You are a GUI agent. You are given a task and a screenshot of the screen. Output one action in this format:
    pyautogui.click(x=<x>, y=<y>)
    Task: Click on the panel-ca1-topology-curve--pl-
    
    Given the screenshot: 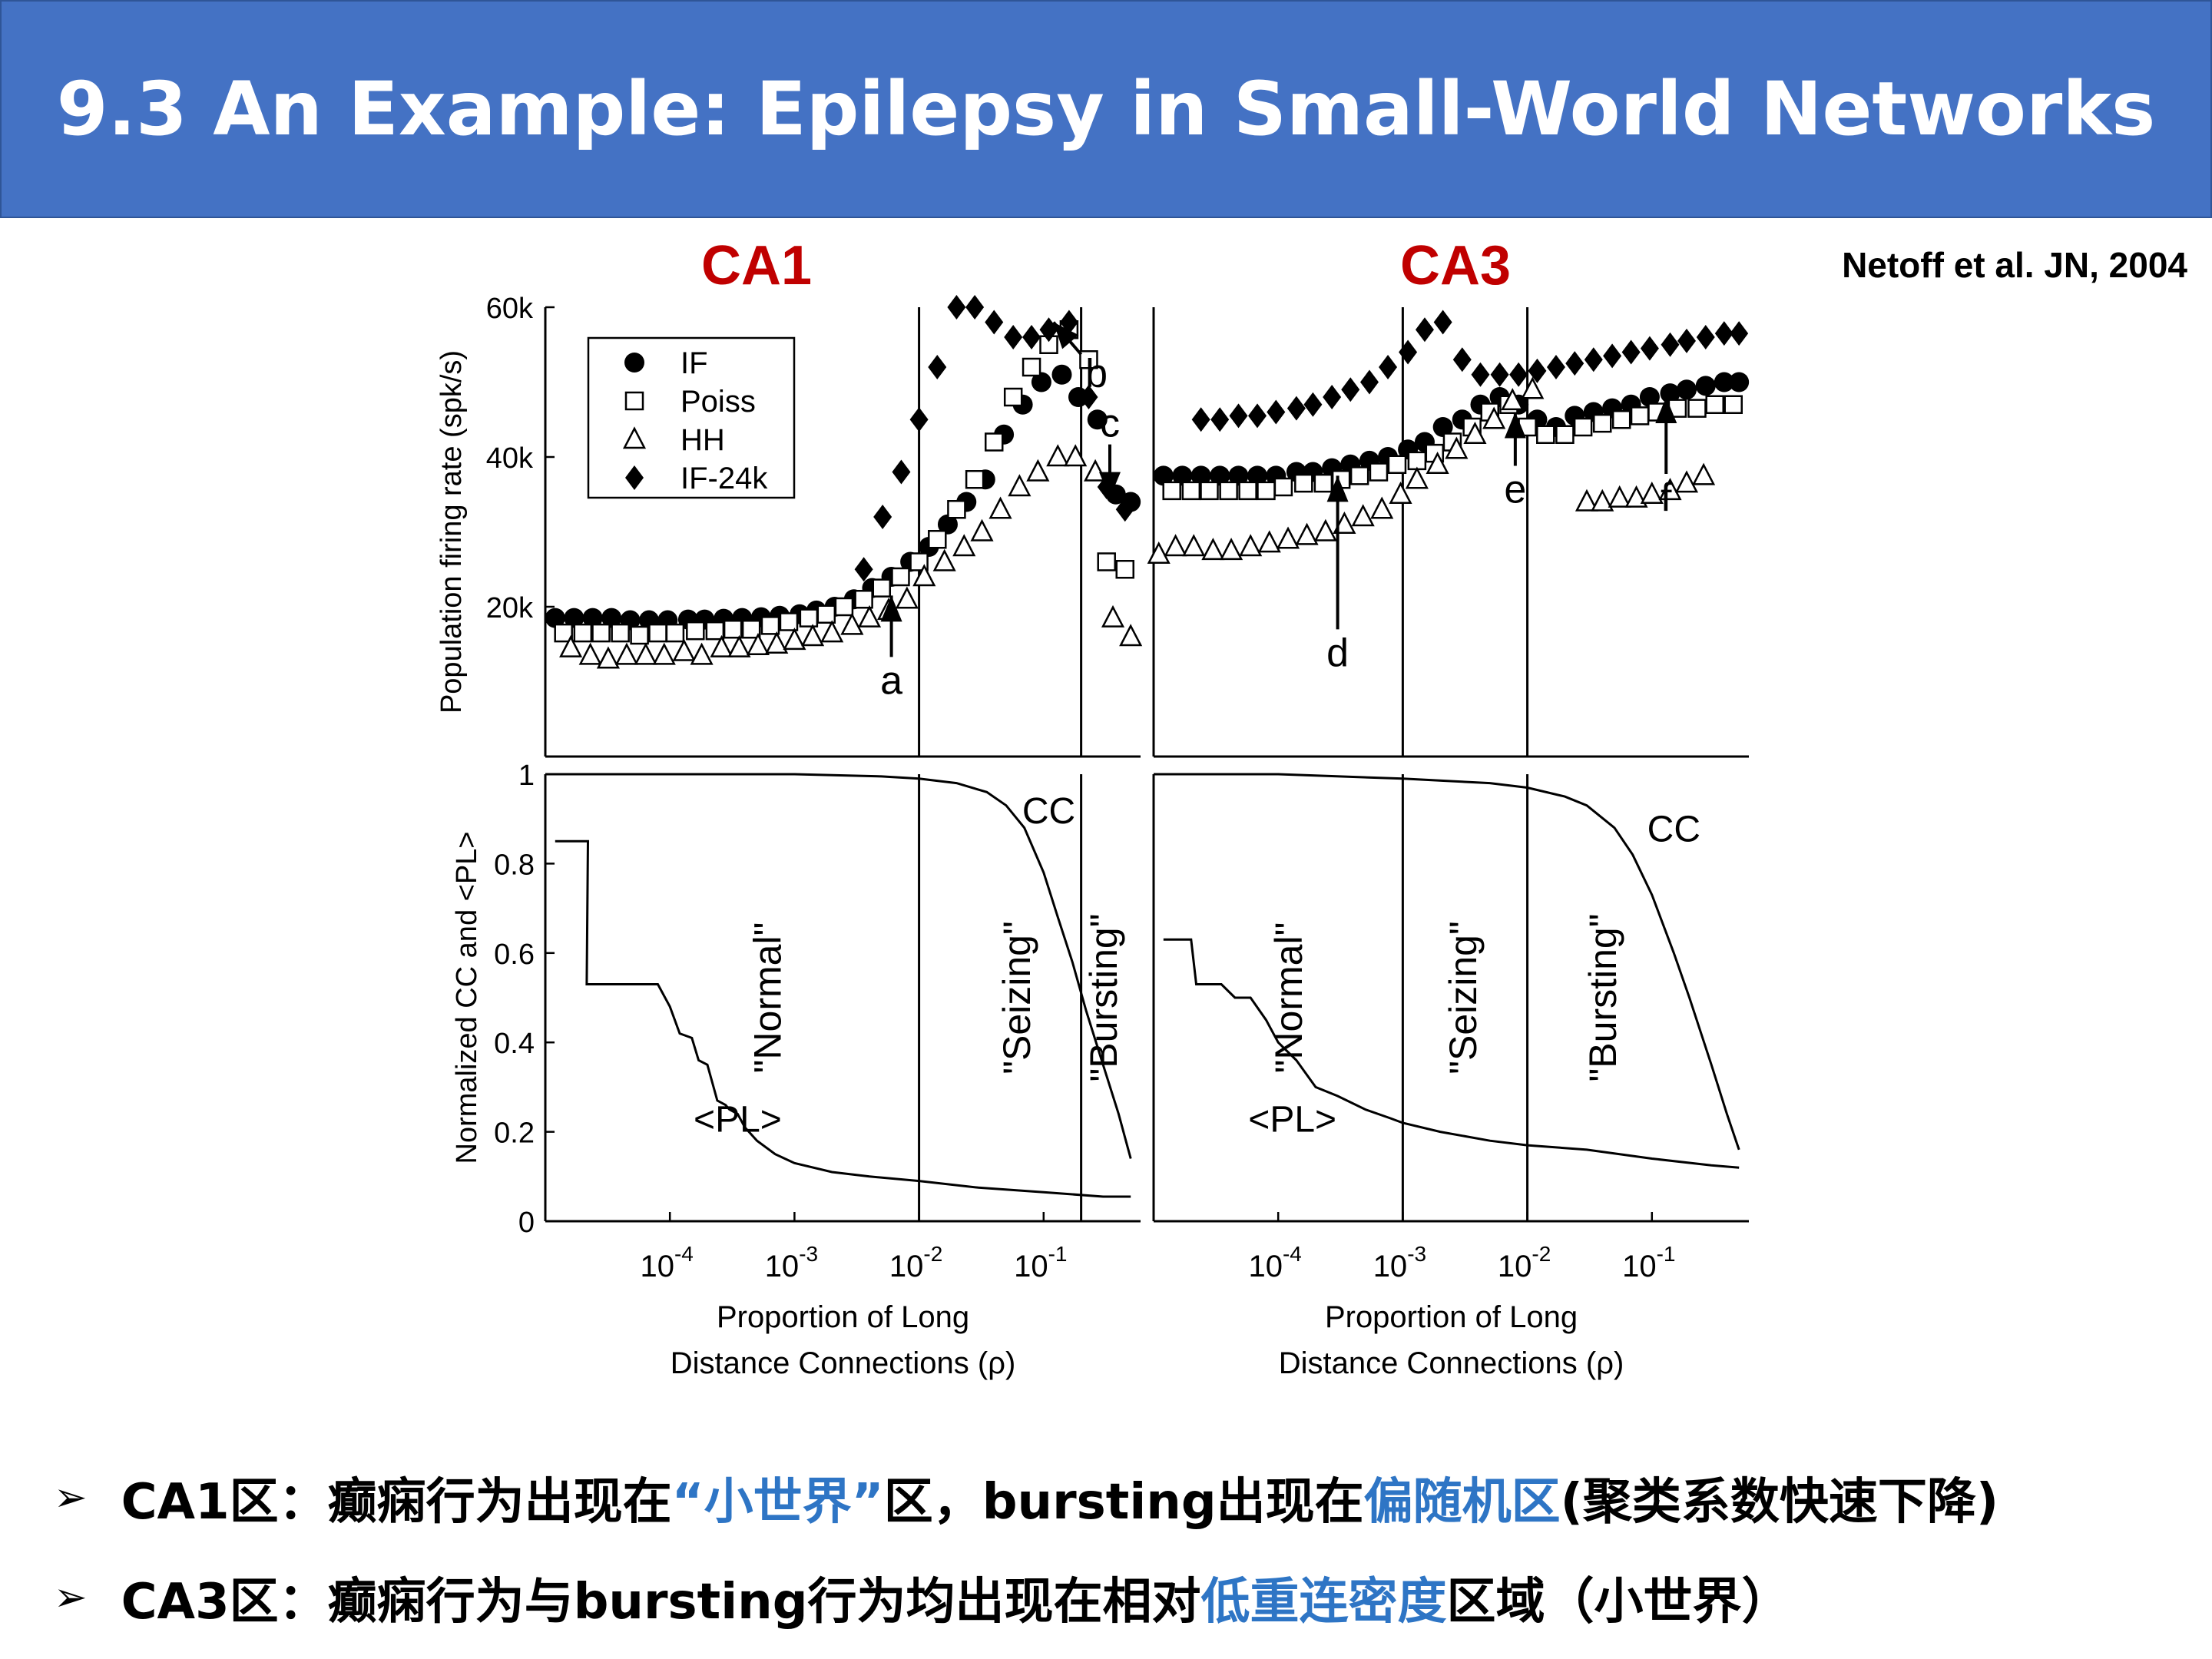 What is the action you would take?
    pyautogui.click(x=843, y=1019)
    